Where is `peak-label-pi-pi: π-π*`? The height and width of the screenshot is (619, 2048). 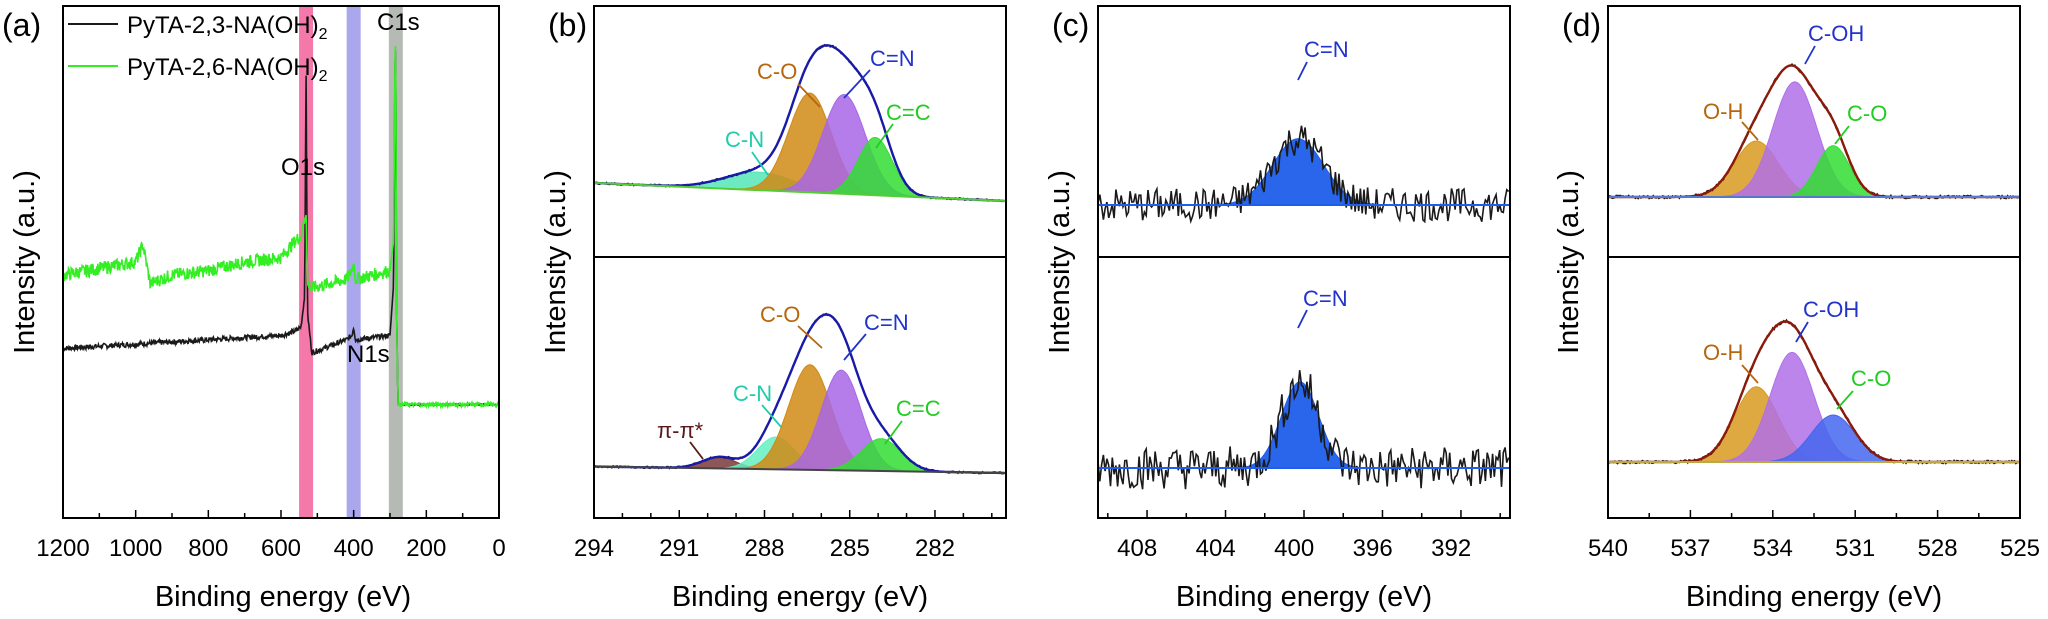 peak-label-pi-pi: π-π* is located at coordinates (680, 430).